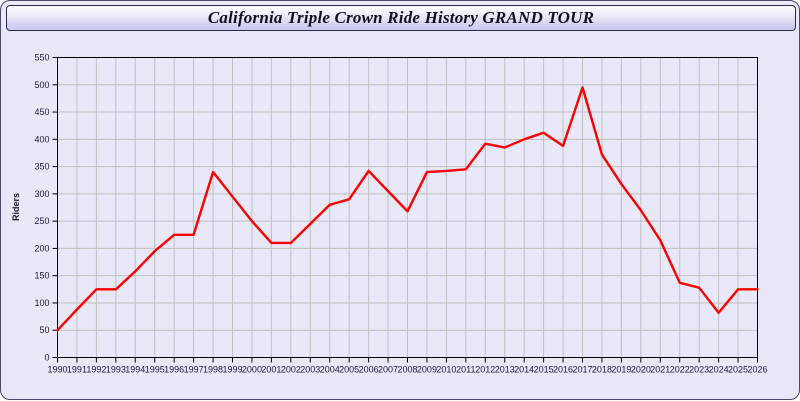 This screenshot has width=800, height=401. I want to click on y-tick-label: 50, so click(44, 330).